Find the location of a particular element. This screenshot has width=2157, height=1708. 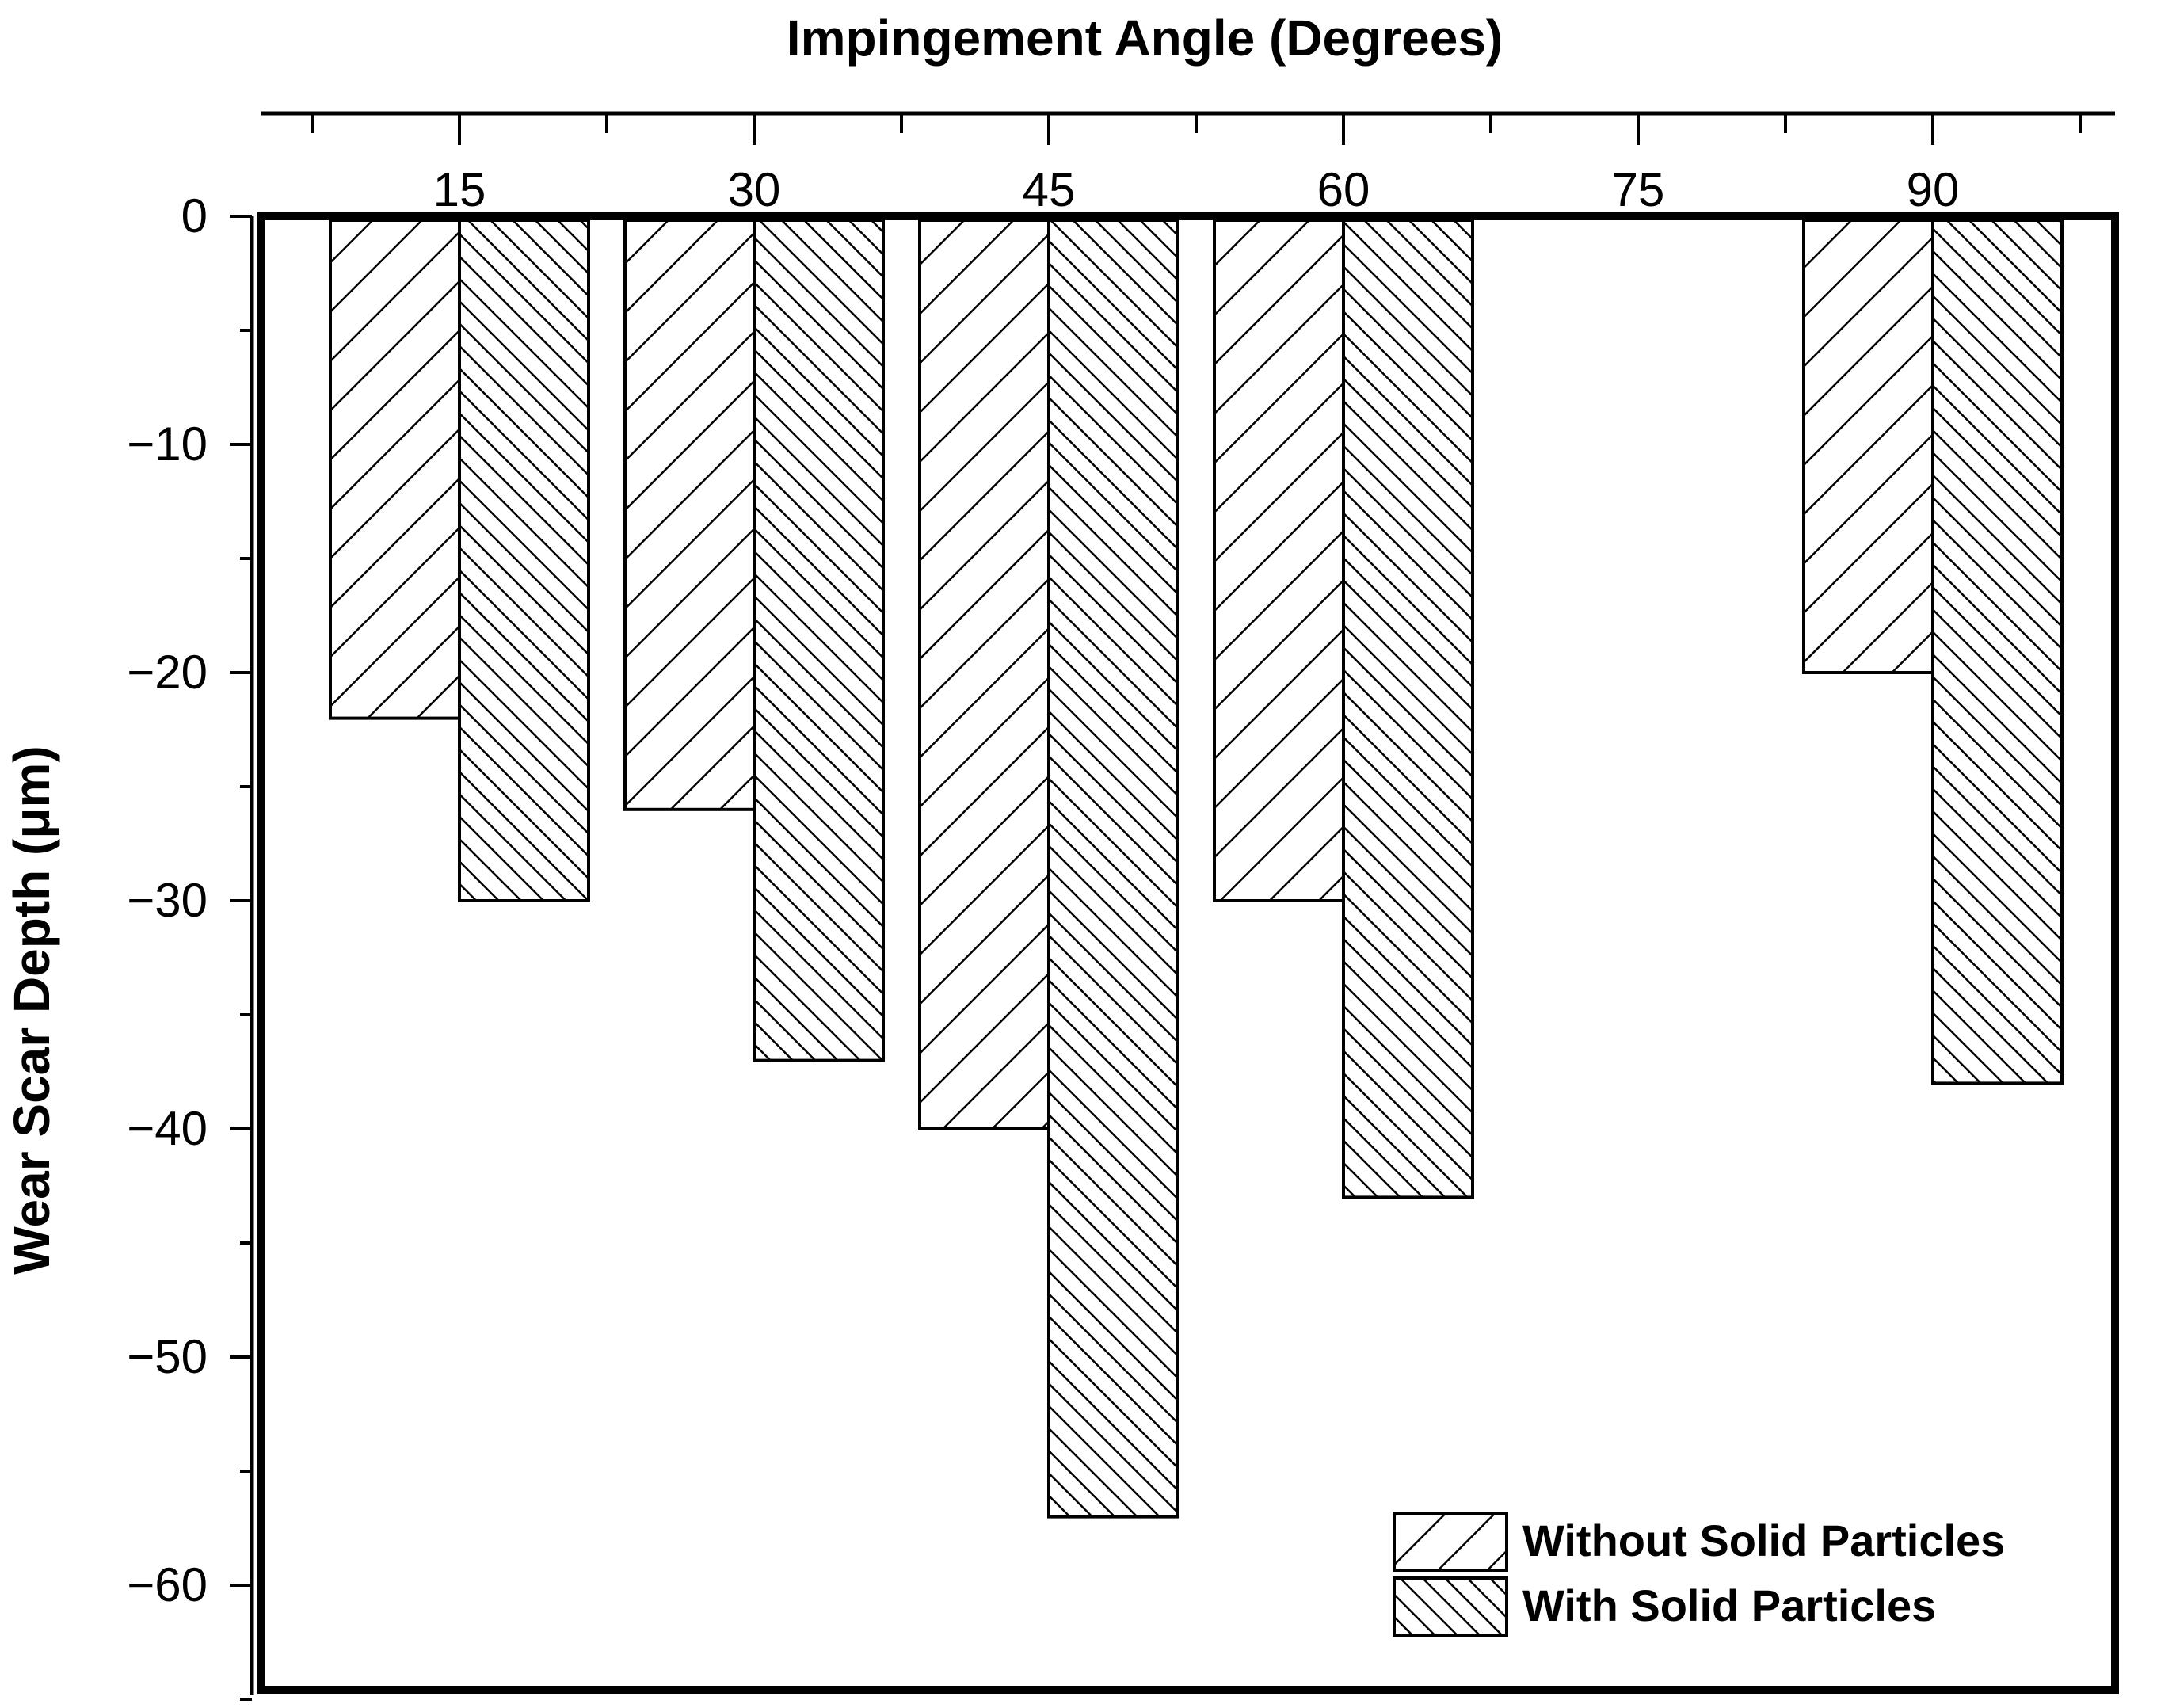

legend-label-with: With Solid Particles is located at coordinates (1729, 1605).